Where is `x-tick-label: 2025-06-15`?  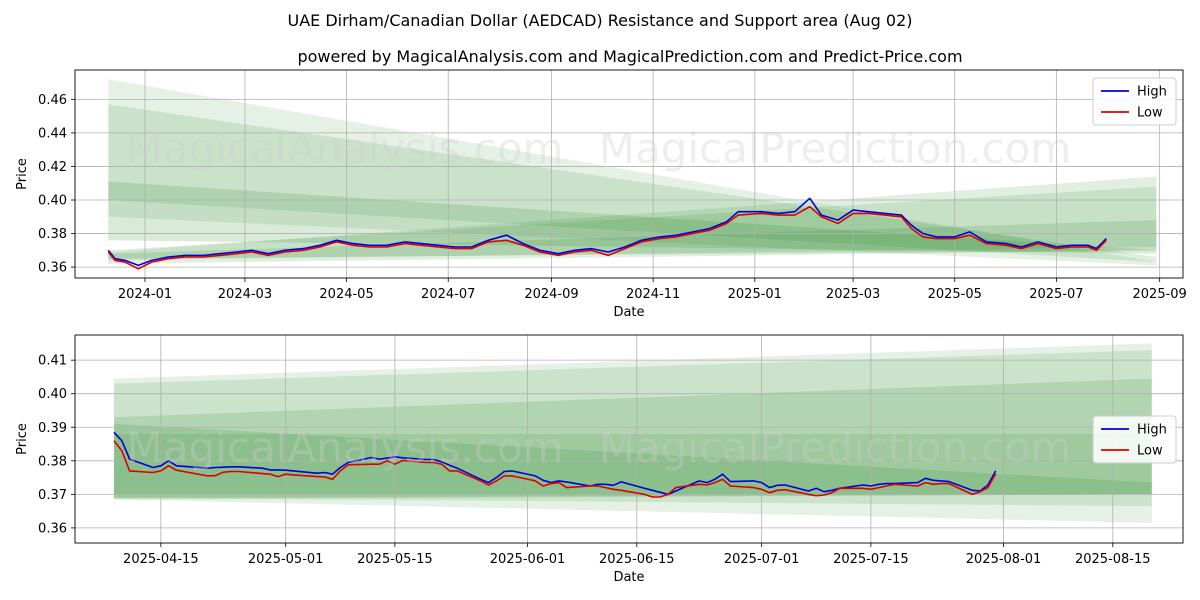
x-tick-label: 2025-06-15 is located at coordinates (637, 559).